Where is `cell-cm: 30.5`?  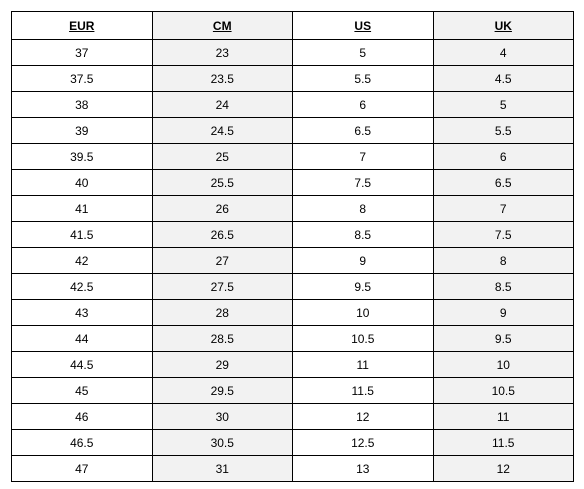
cell-cm: 30.5 is located at coordinates (222, 442).